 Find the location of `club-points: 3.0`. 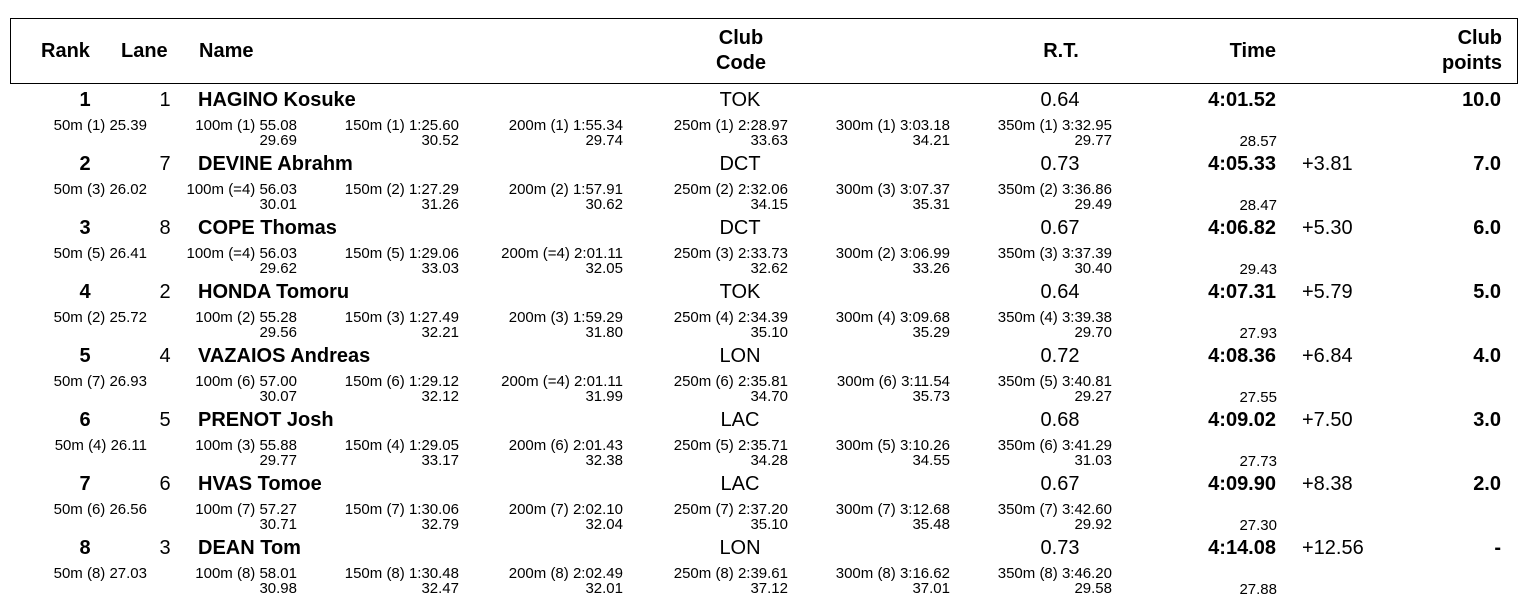

club-points: 3.0 is located at coordinates (1487, 420).